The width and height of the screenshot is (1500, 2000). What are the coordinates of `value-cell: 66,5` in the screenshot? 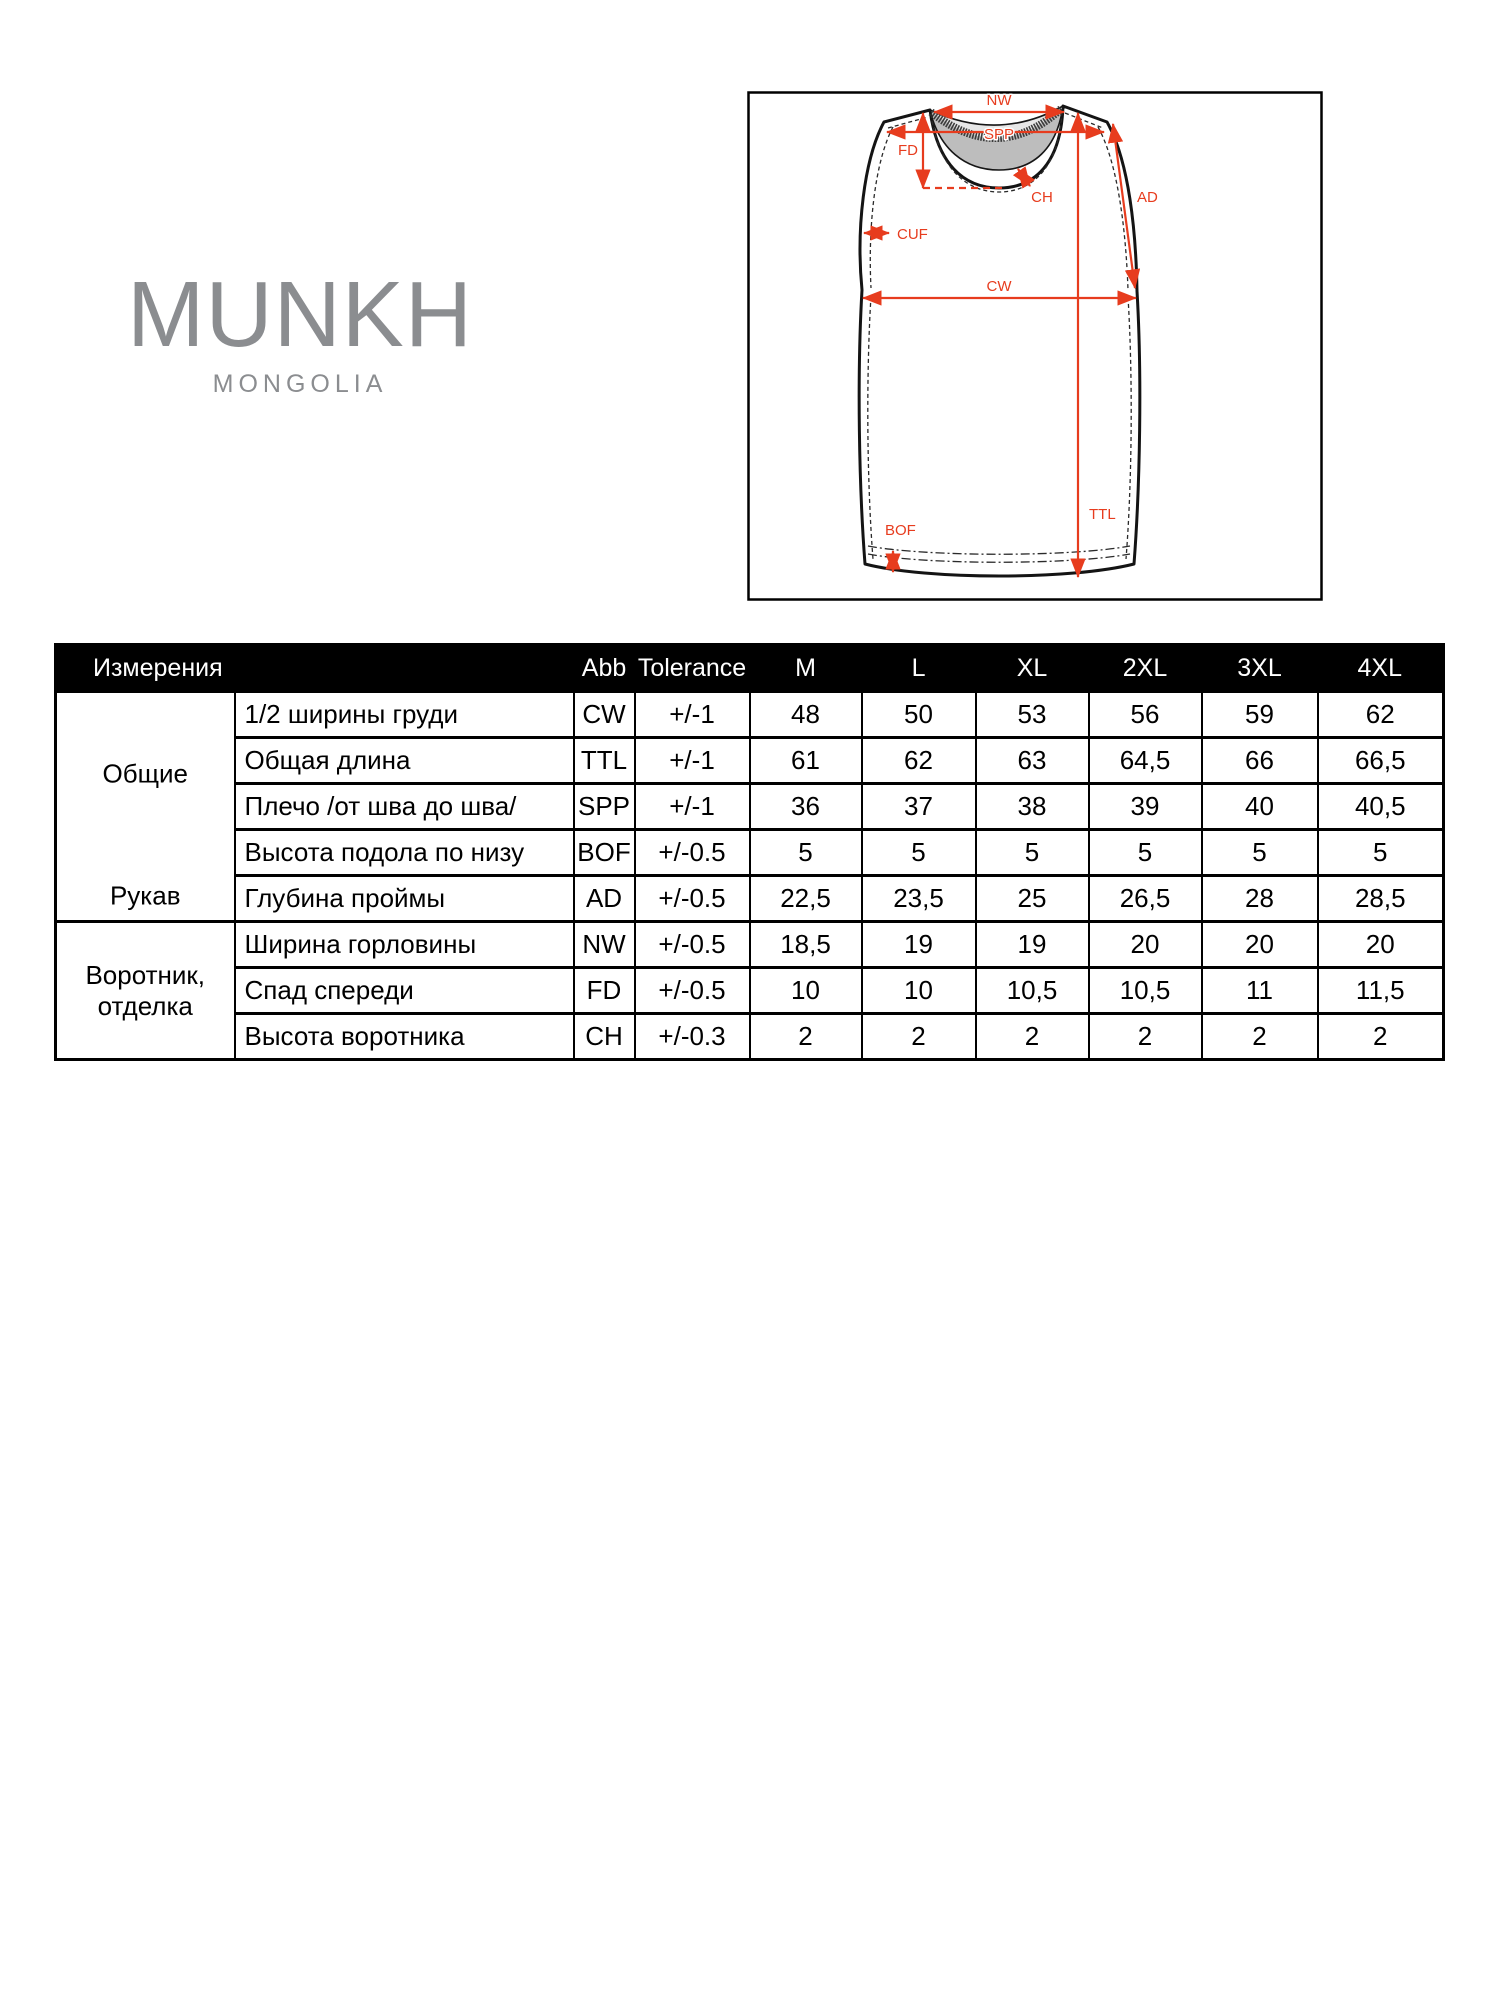 It's located at (1380, 760).